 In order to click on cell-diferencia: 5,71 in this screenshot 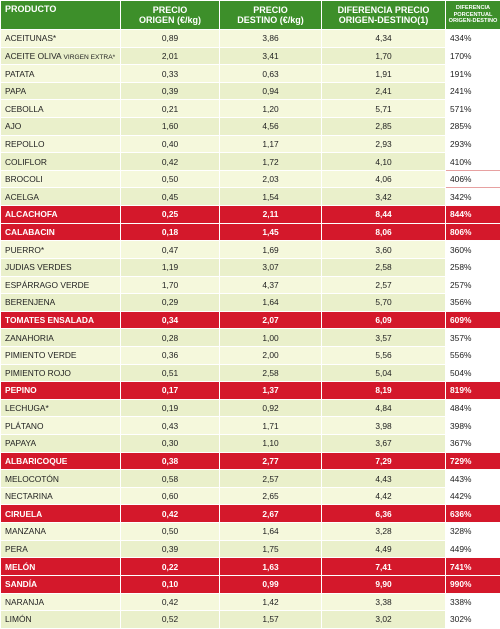, I will do `click(384, 109)`.